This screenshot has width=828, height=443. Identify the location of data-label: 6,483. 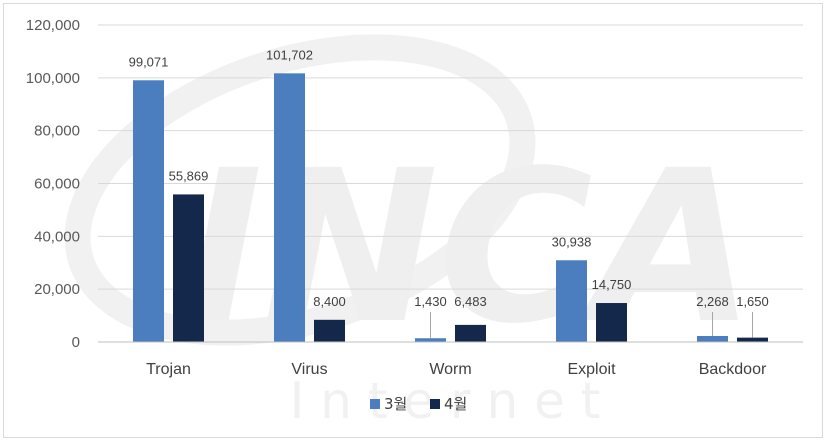
(470, 301).